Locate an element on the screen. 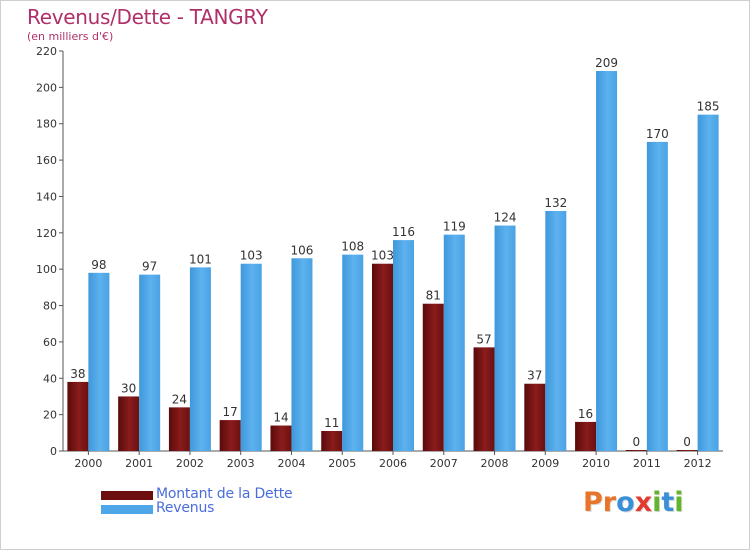  bar-revenue-2005 is located at coordinates (353, 352).